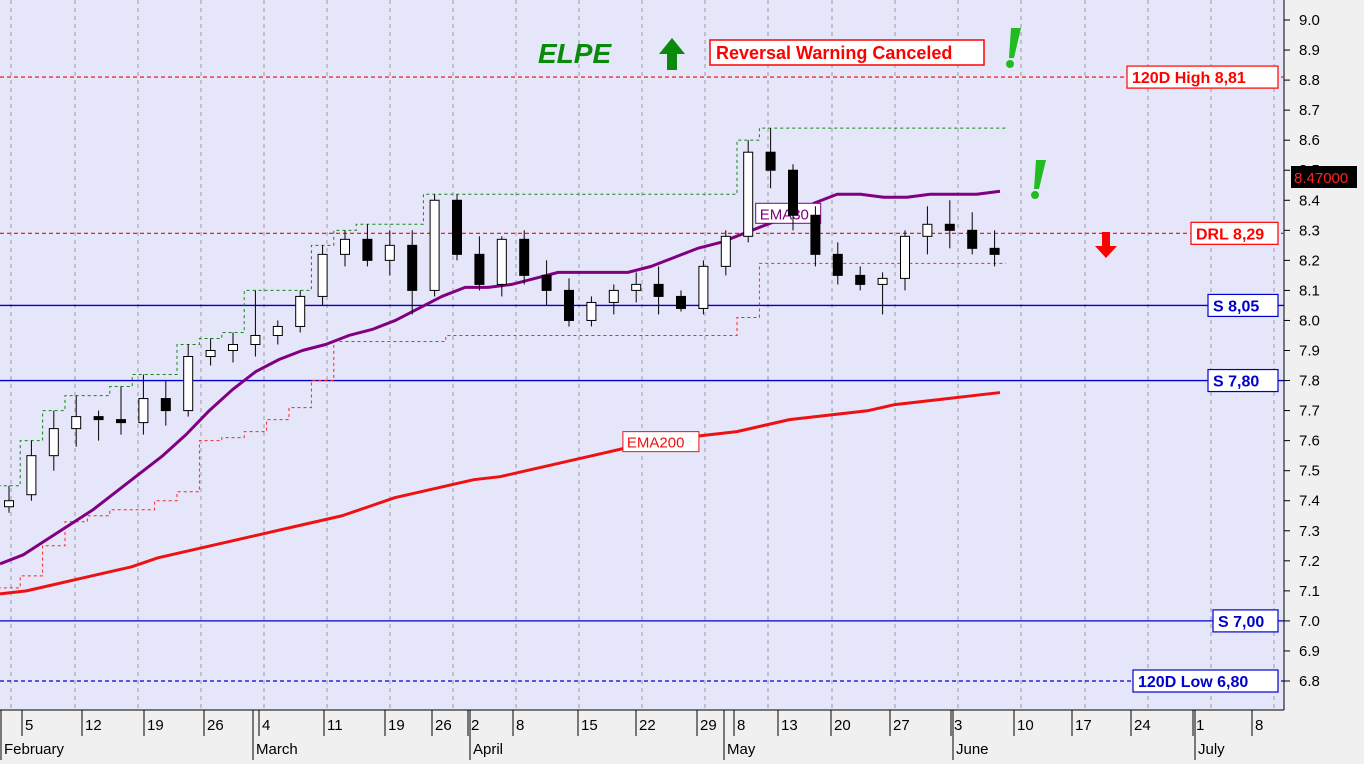 This screenshot has width=1364, height=764. I want to click on x-tick-label: 3, so click(958, 725).